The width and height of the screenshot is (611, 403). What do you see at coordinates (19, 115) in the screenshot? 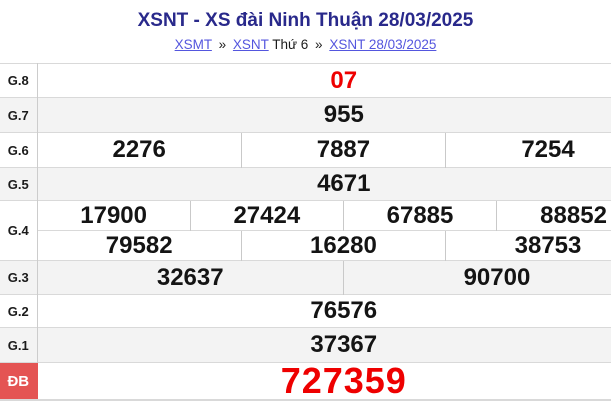
I see `prize-label-g7: G.7` at bounding box center [19, 115].